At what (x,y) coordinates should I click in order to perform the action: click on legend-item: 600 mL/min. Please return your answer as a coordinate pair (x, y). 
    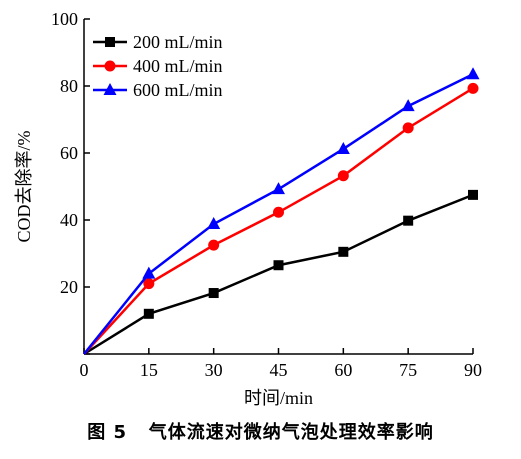
    Looking at the image, I should click on (158, 90).